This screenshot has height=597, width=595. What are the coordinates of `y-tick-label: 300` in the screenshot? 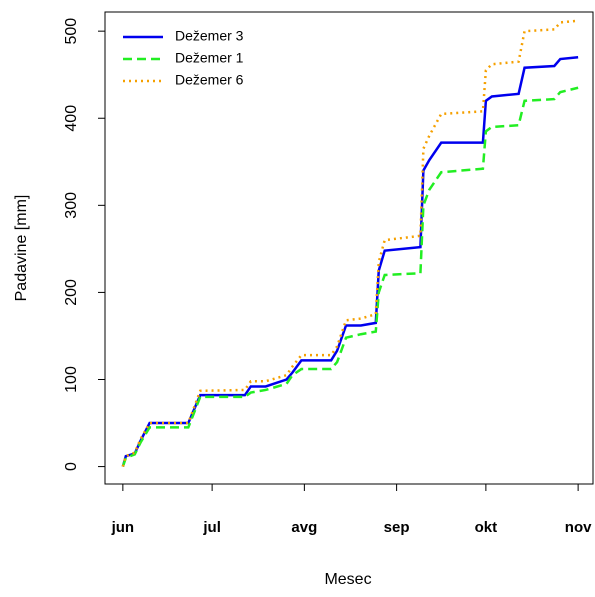 It's located at (71, 205).